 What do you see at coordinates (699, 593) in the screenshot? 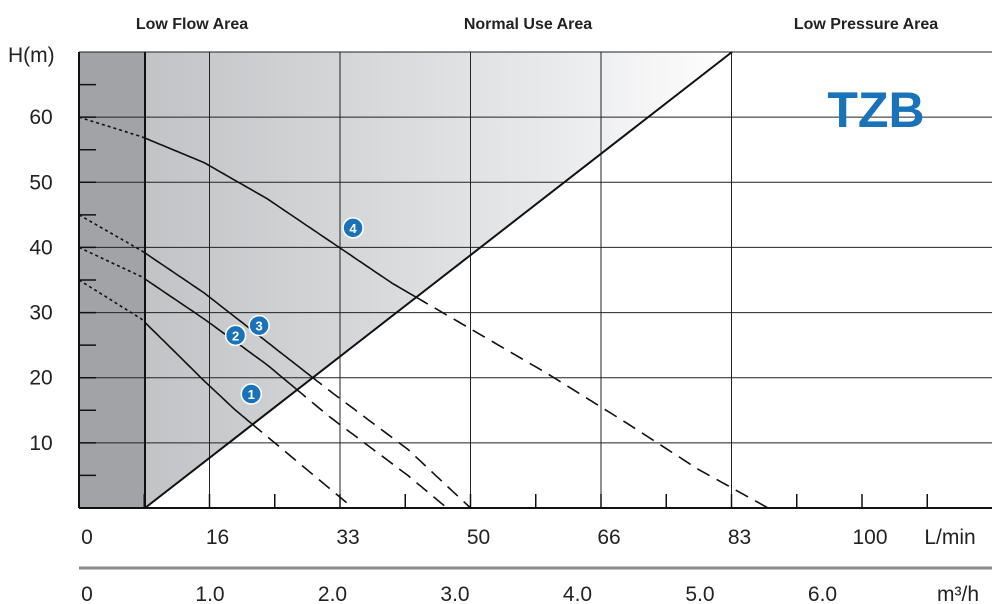
I see `x-secondary-tick-label: 5.0` at bounding box center [699, 593].